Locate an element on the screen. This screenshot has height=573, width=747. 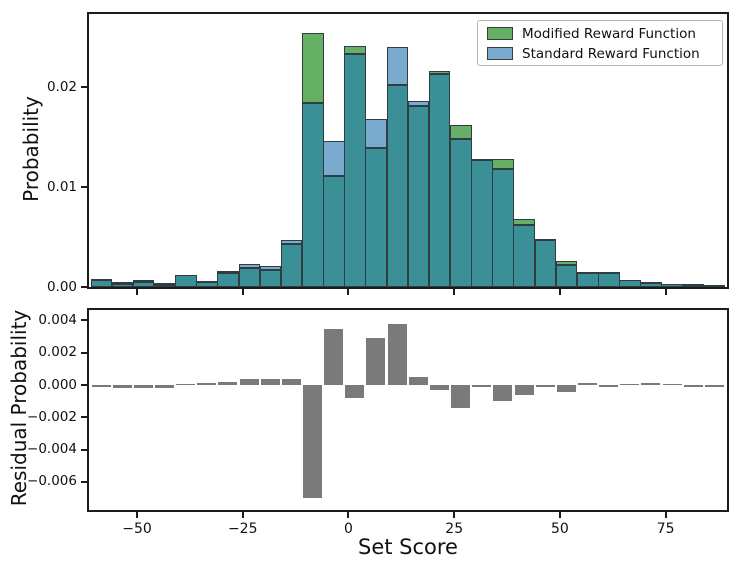
bottom-x-tick-label: 75 is located at coordinates (665, 529).